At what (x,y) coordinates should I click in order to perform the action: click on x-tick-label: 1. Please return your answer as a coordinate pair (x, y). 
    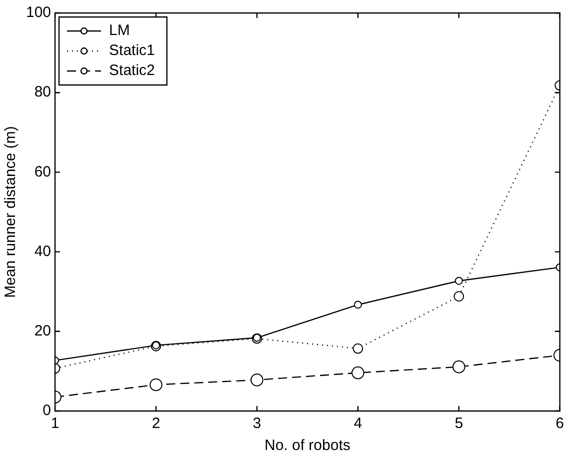
    Looking at the image, I should click on (55, 423).